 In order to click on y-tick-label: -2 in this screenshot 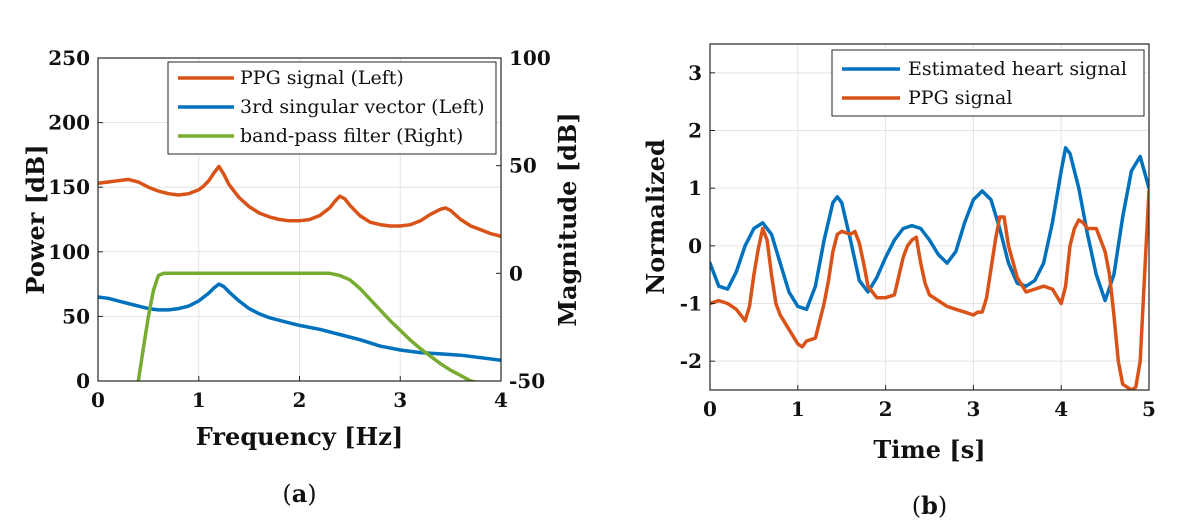, I will do `click(691, 361)`.